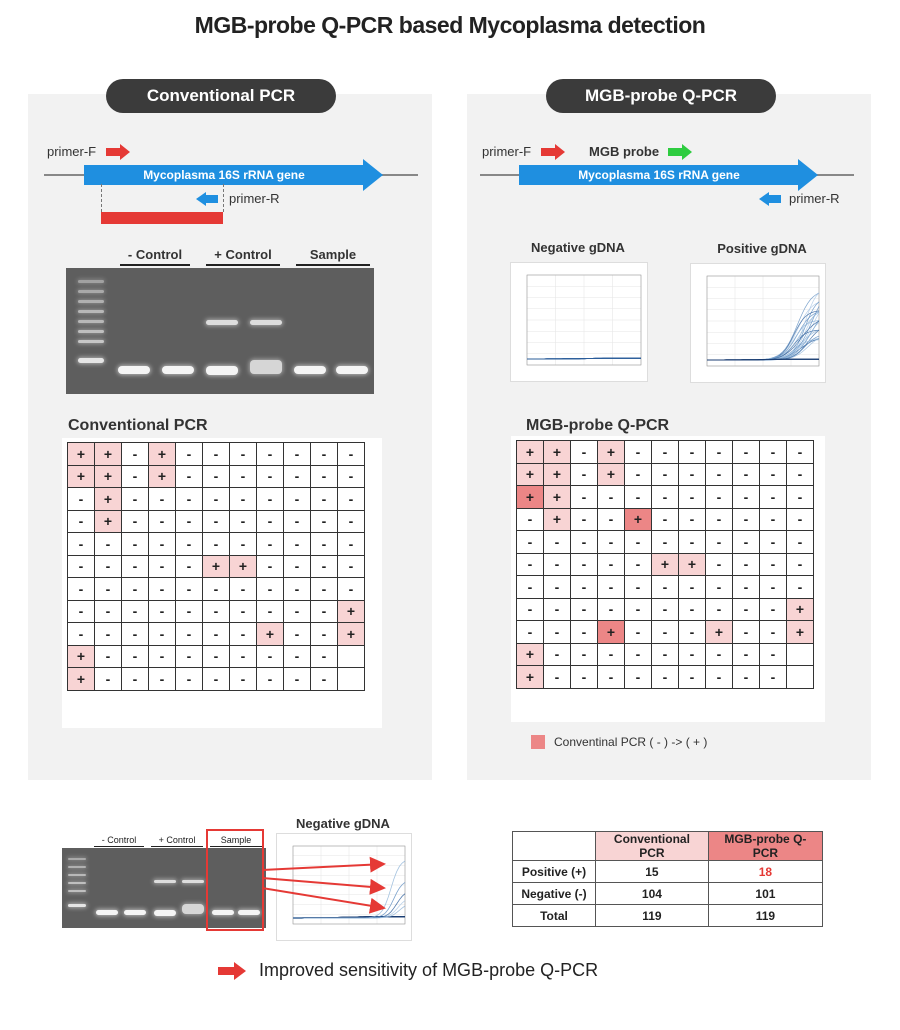 This screenshot has width=900, height=1030. I want to click on sample-highlight-box, so click(235, 880).